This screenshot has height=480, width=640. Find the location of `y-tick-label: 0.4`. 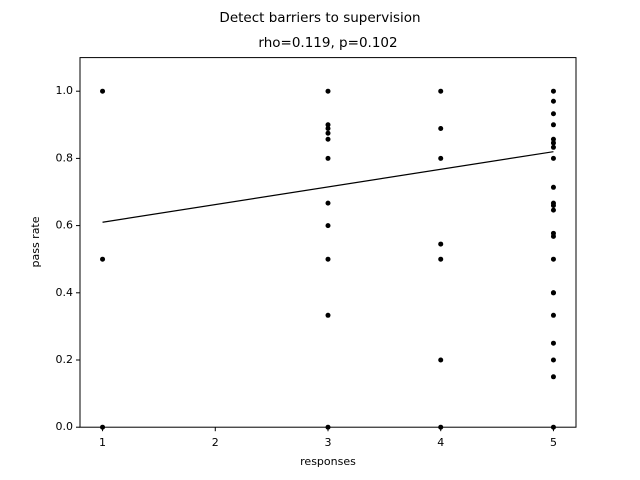

y-tick-label: 0.4 is located at coordinates (65, 292).